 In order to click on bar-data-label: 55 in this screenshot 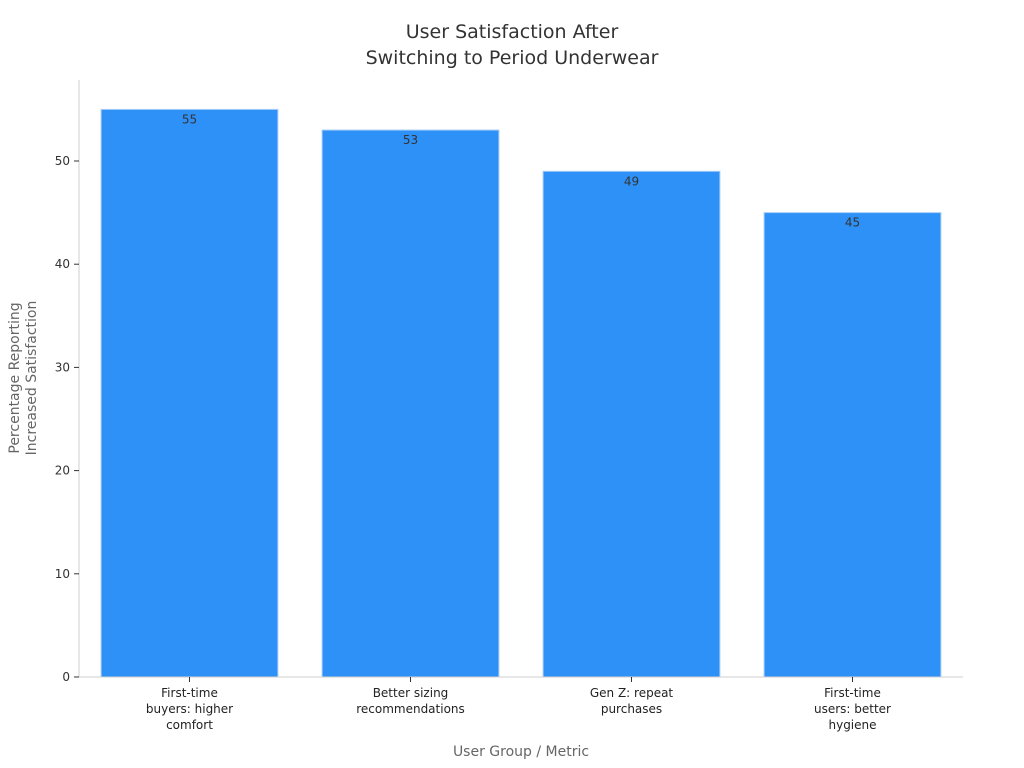, I will do `click(189, 119)`.